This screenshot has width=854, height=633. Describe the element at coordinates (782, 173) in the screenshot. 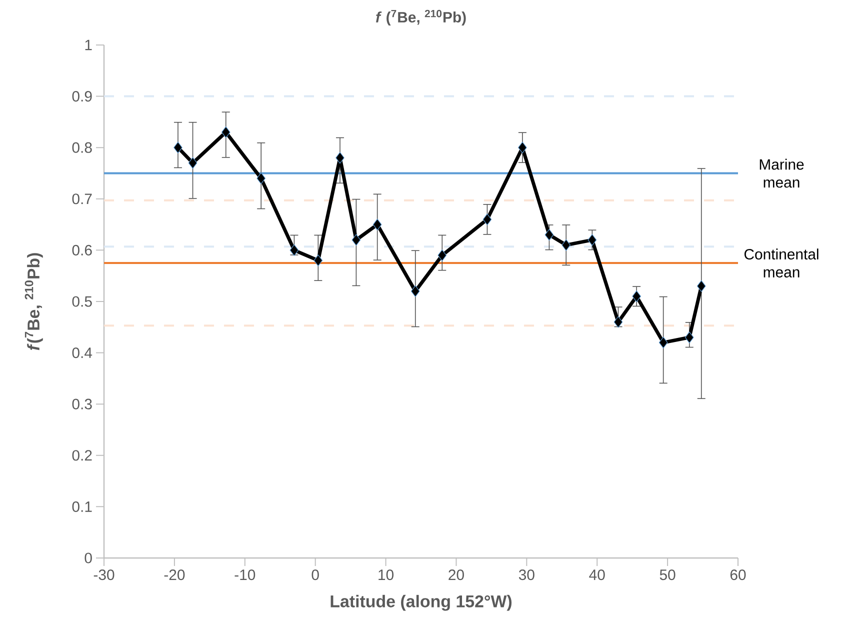

I see `ref-line-label: Marine mean` at that location.